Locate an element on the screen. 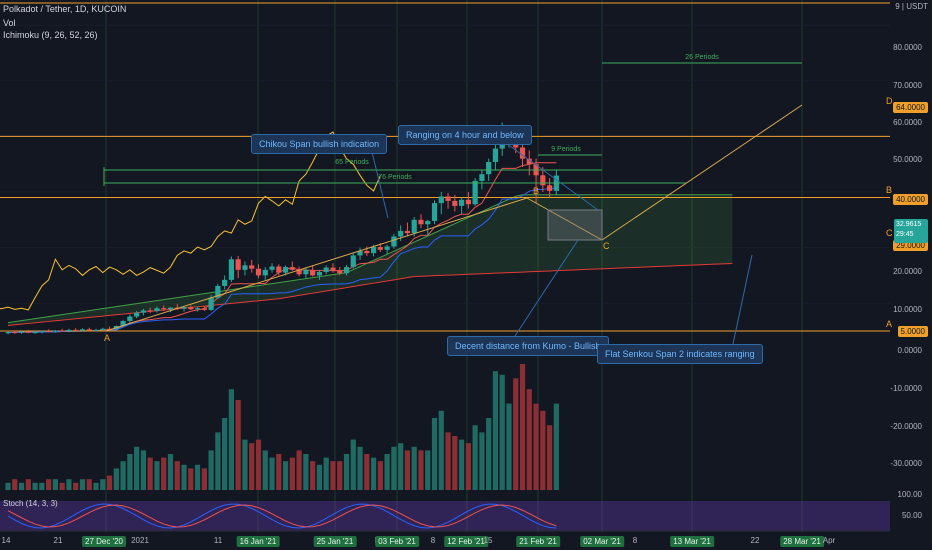  senkou-pointer is located at coordinates (742, 299).